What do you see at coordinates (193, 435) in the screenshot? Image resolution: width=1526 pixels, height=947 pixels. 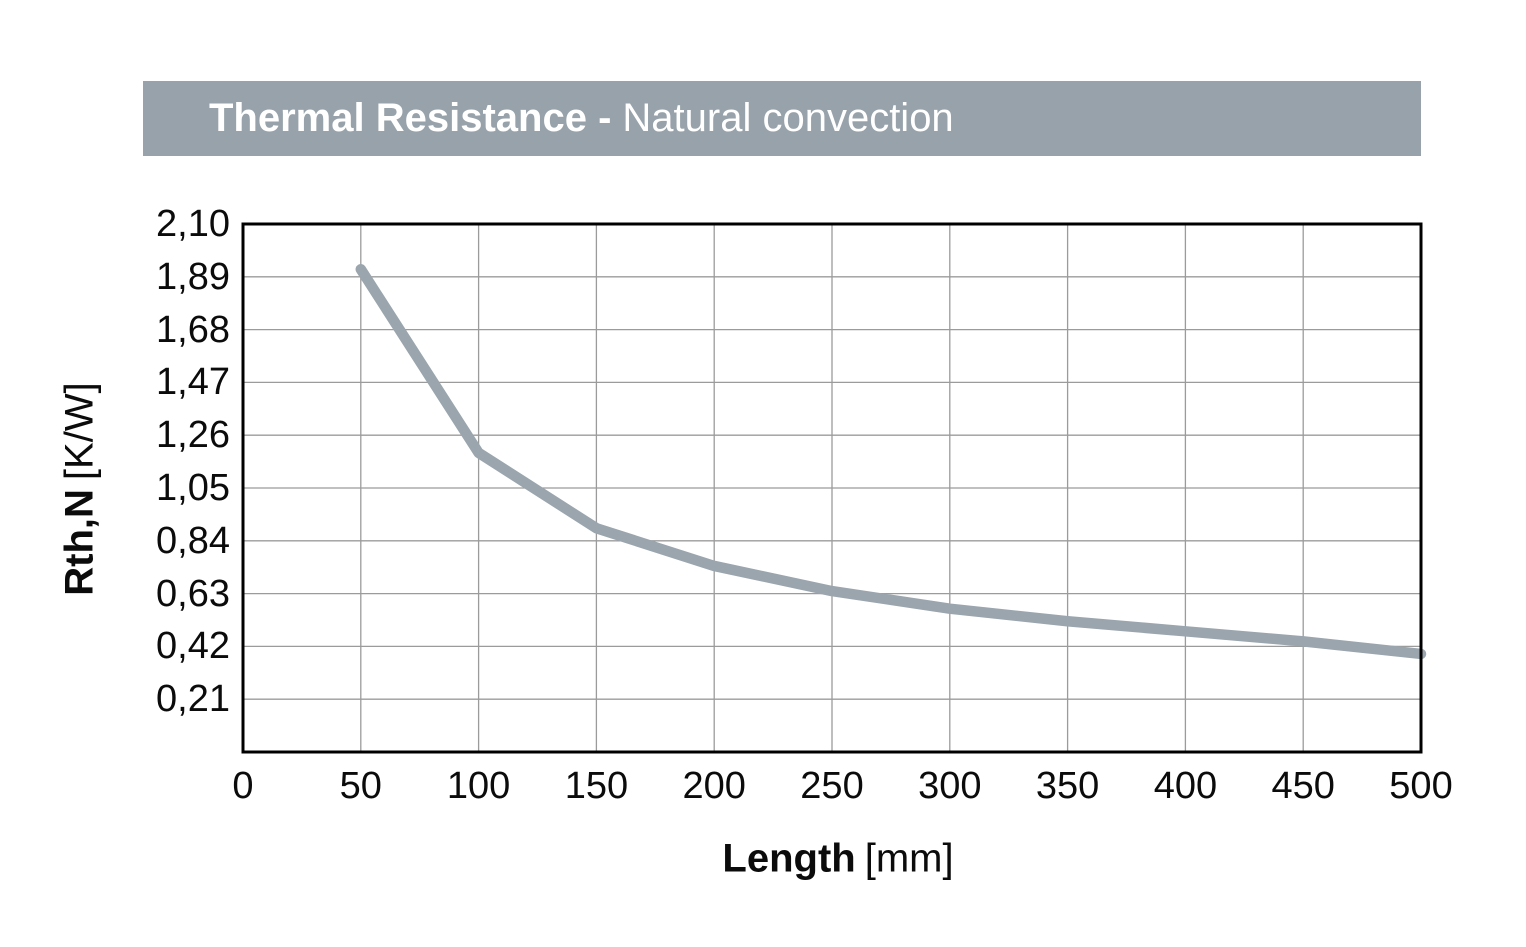 I see `y-tick-label: 1,26` at bounding box center [193, 435].